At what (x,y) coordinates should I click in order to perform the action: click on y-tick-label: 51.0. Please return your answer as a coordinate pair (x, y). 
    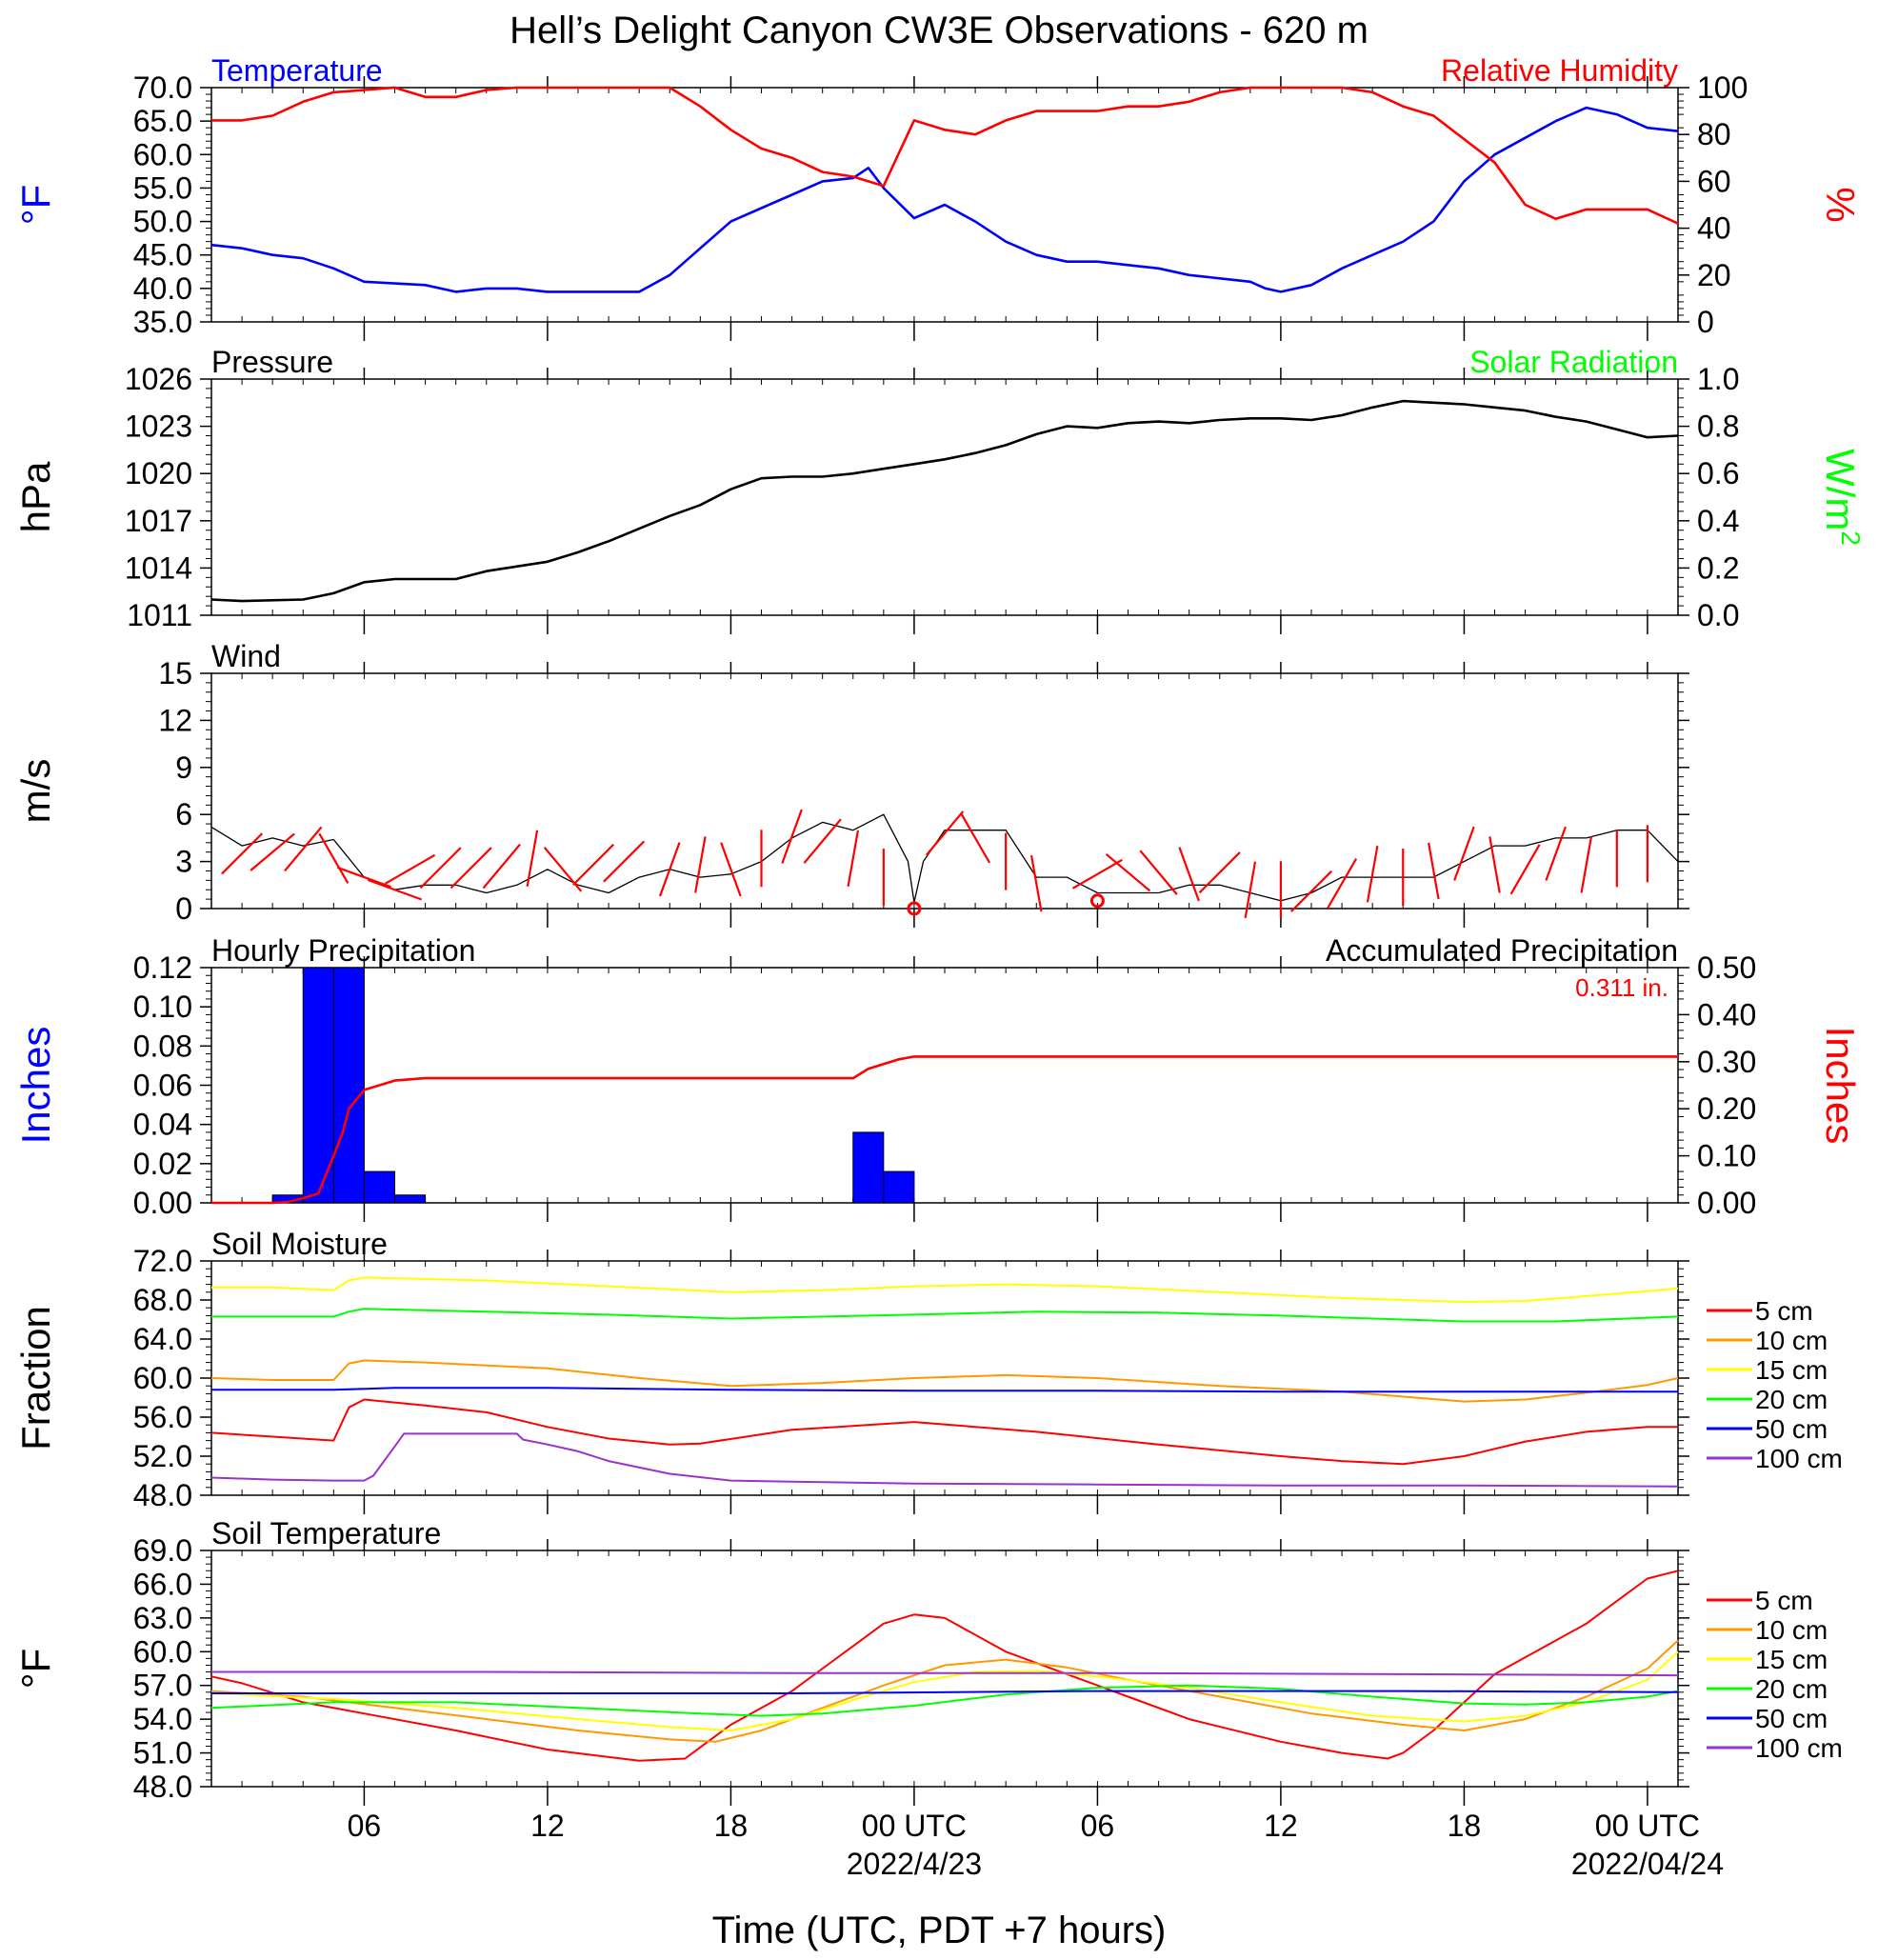
    Looking at the image, I should click on (162, 1753).